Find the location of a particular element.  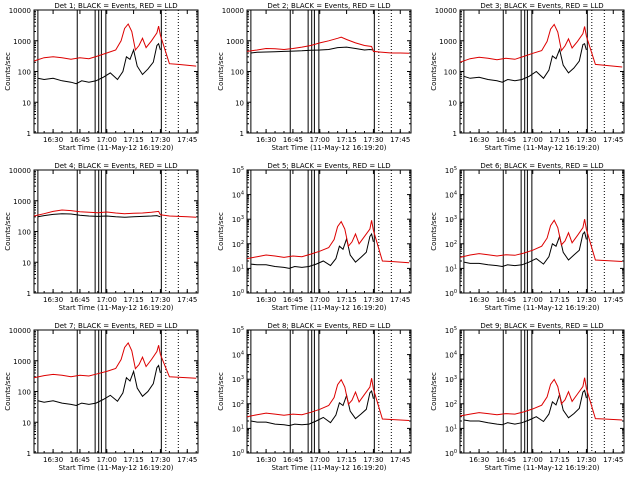

y-tick-label: 10³ is located at coordinates (451, 219).